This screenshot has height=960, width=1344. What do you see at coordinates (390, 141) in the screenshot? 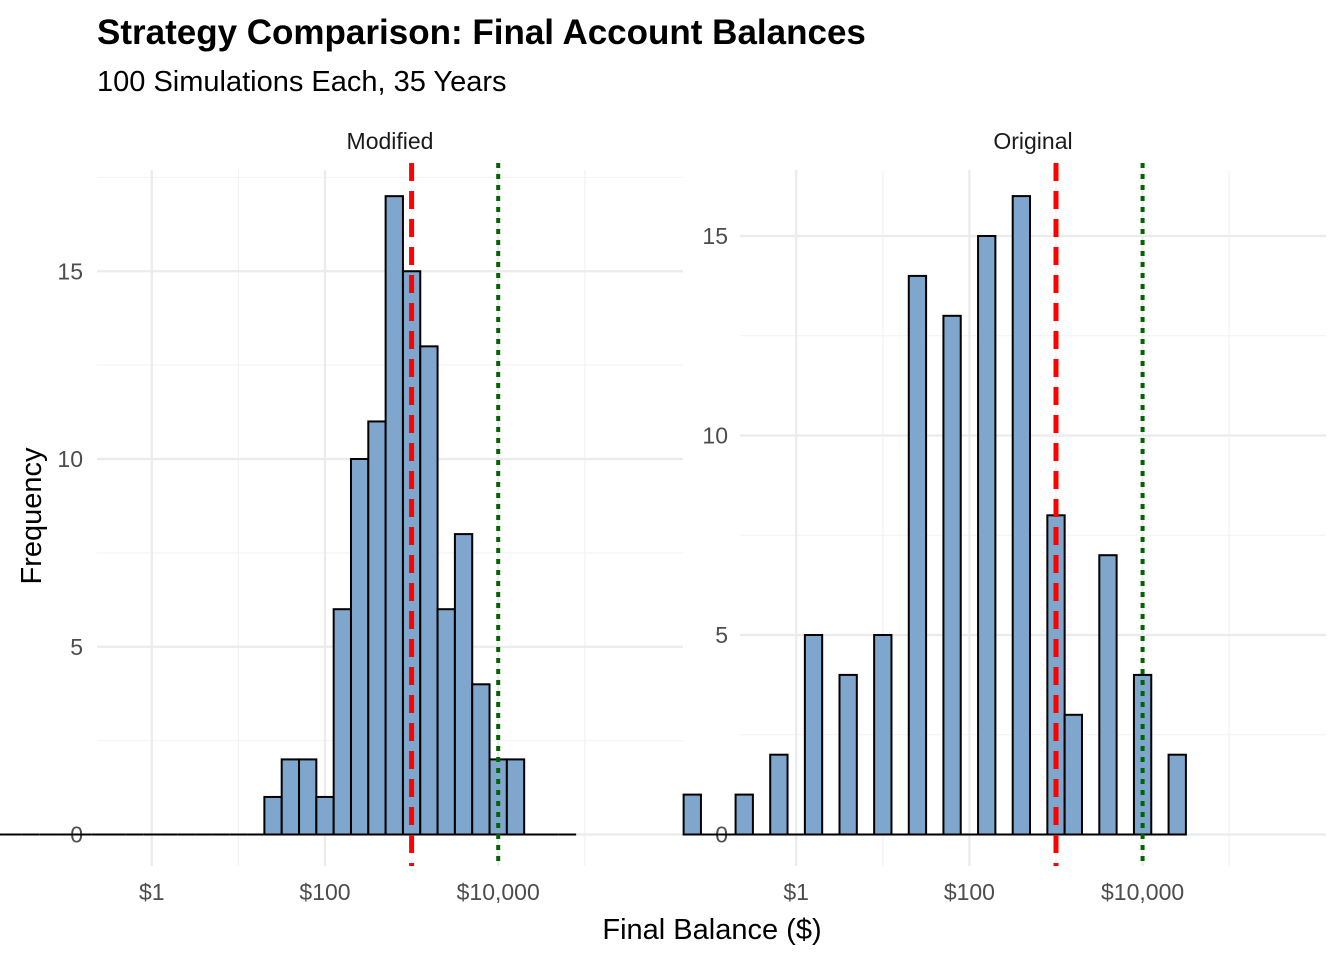
I see `facet-strip-label: Modified` at bounding box center [390, 141].